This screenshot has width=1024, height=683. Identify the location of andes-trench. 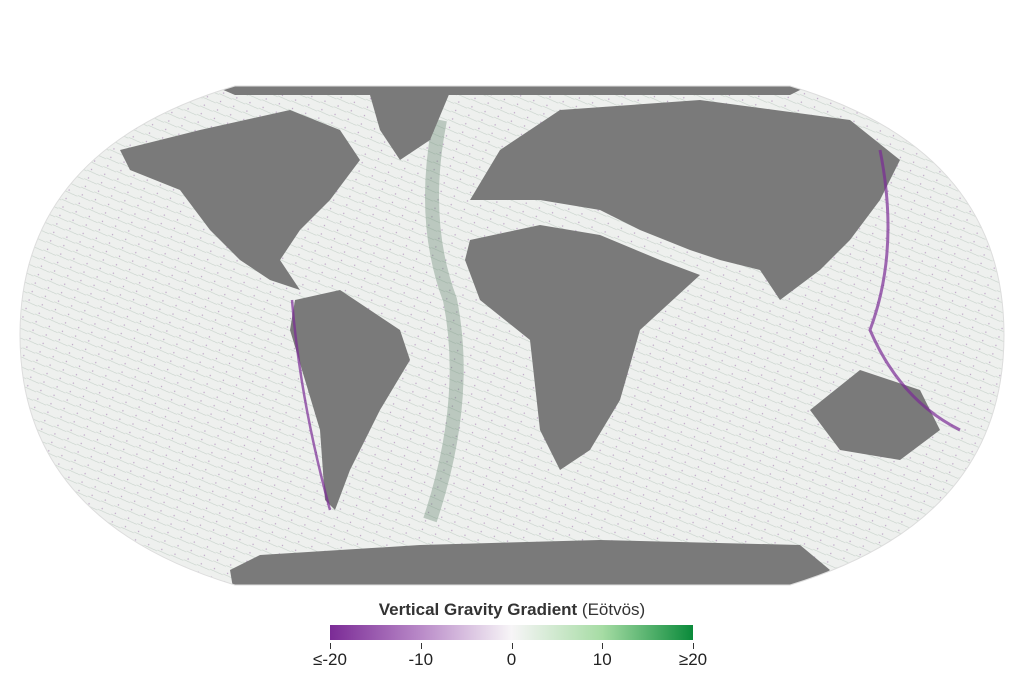
(311, 405).